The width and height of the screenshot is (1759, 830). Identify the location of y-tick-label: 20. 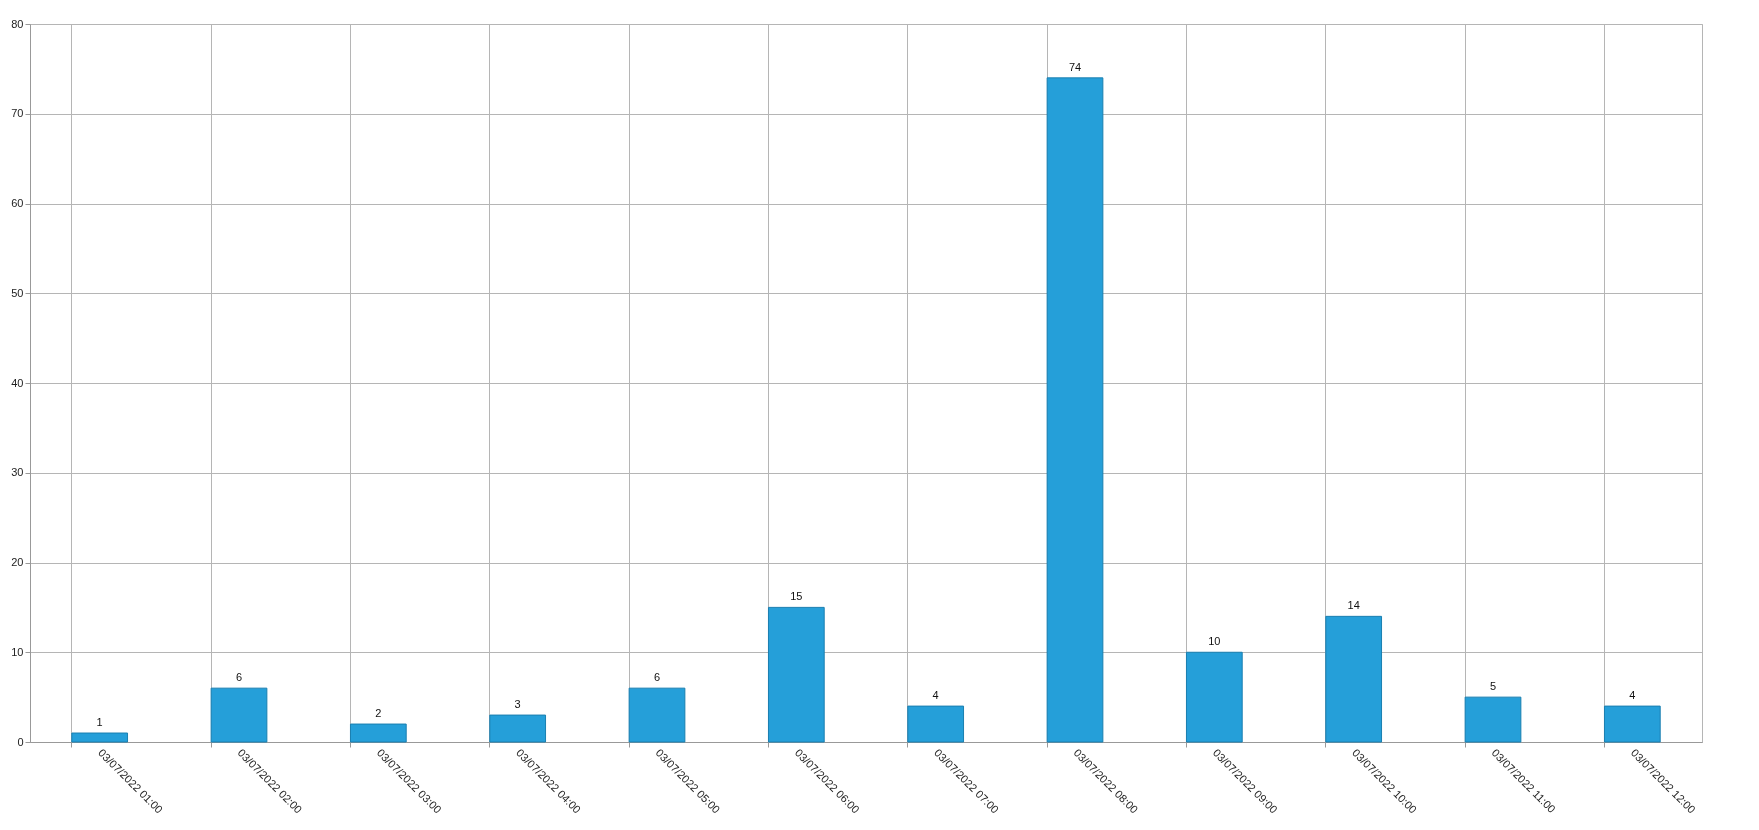
(17, 562).